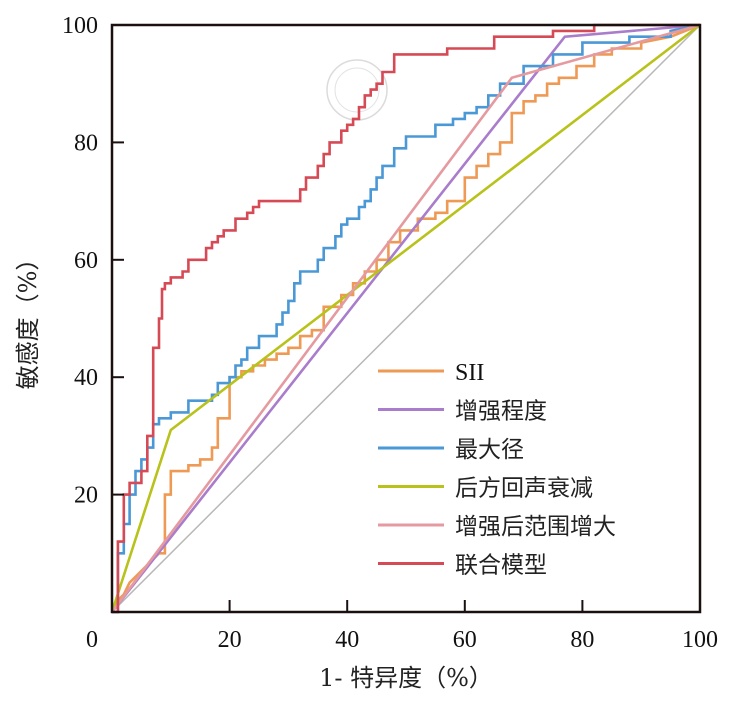 This screenshot has width=736, height=702. I want to click on y-tick-label: 80, so click(86, 143).